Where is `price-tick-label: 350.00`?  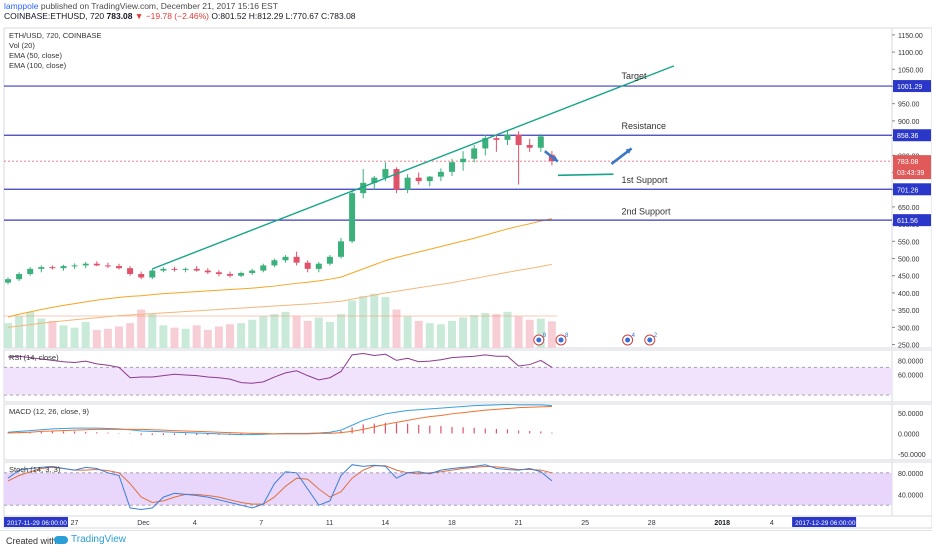
price-tick-label: 350.00 is located at coordinates (909, 311).